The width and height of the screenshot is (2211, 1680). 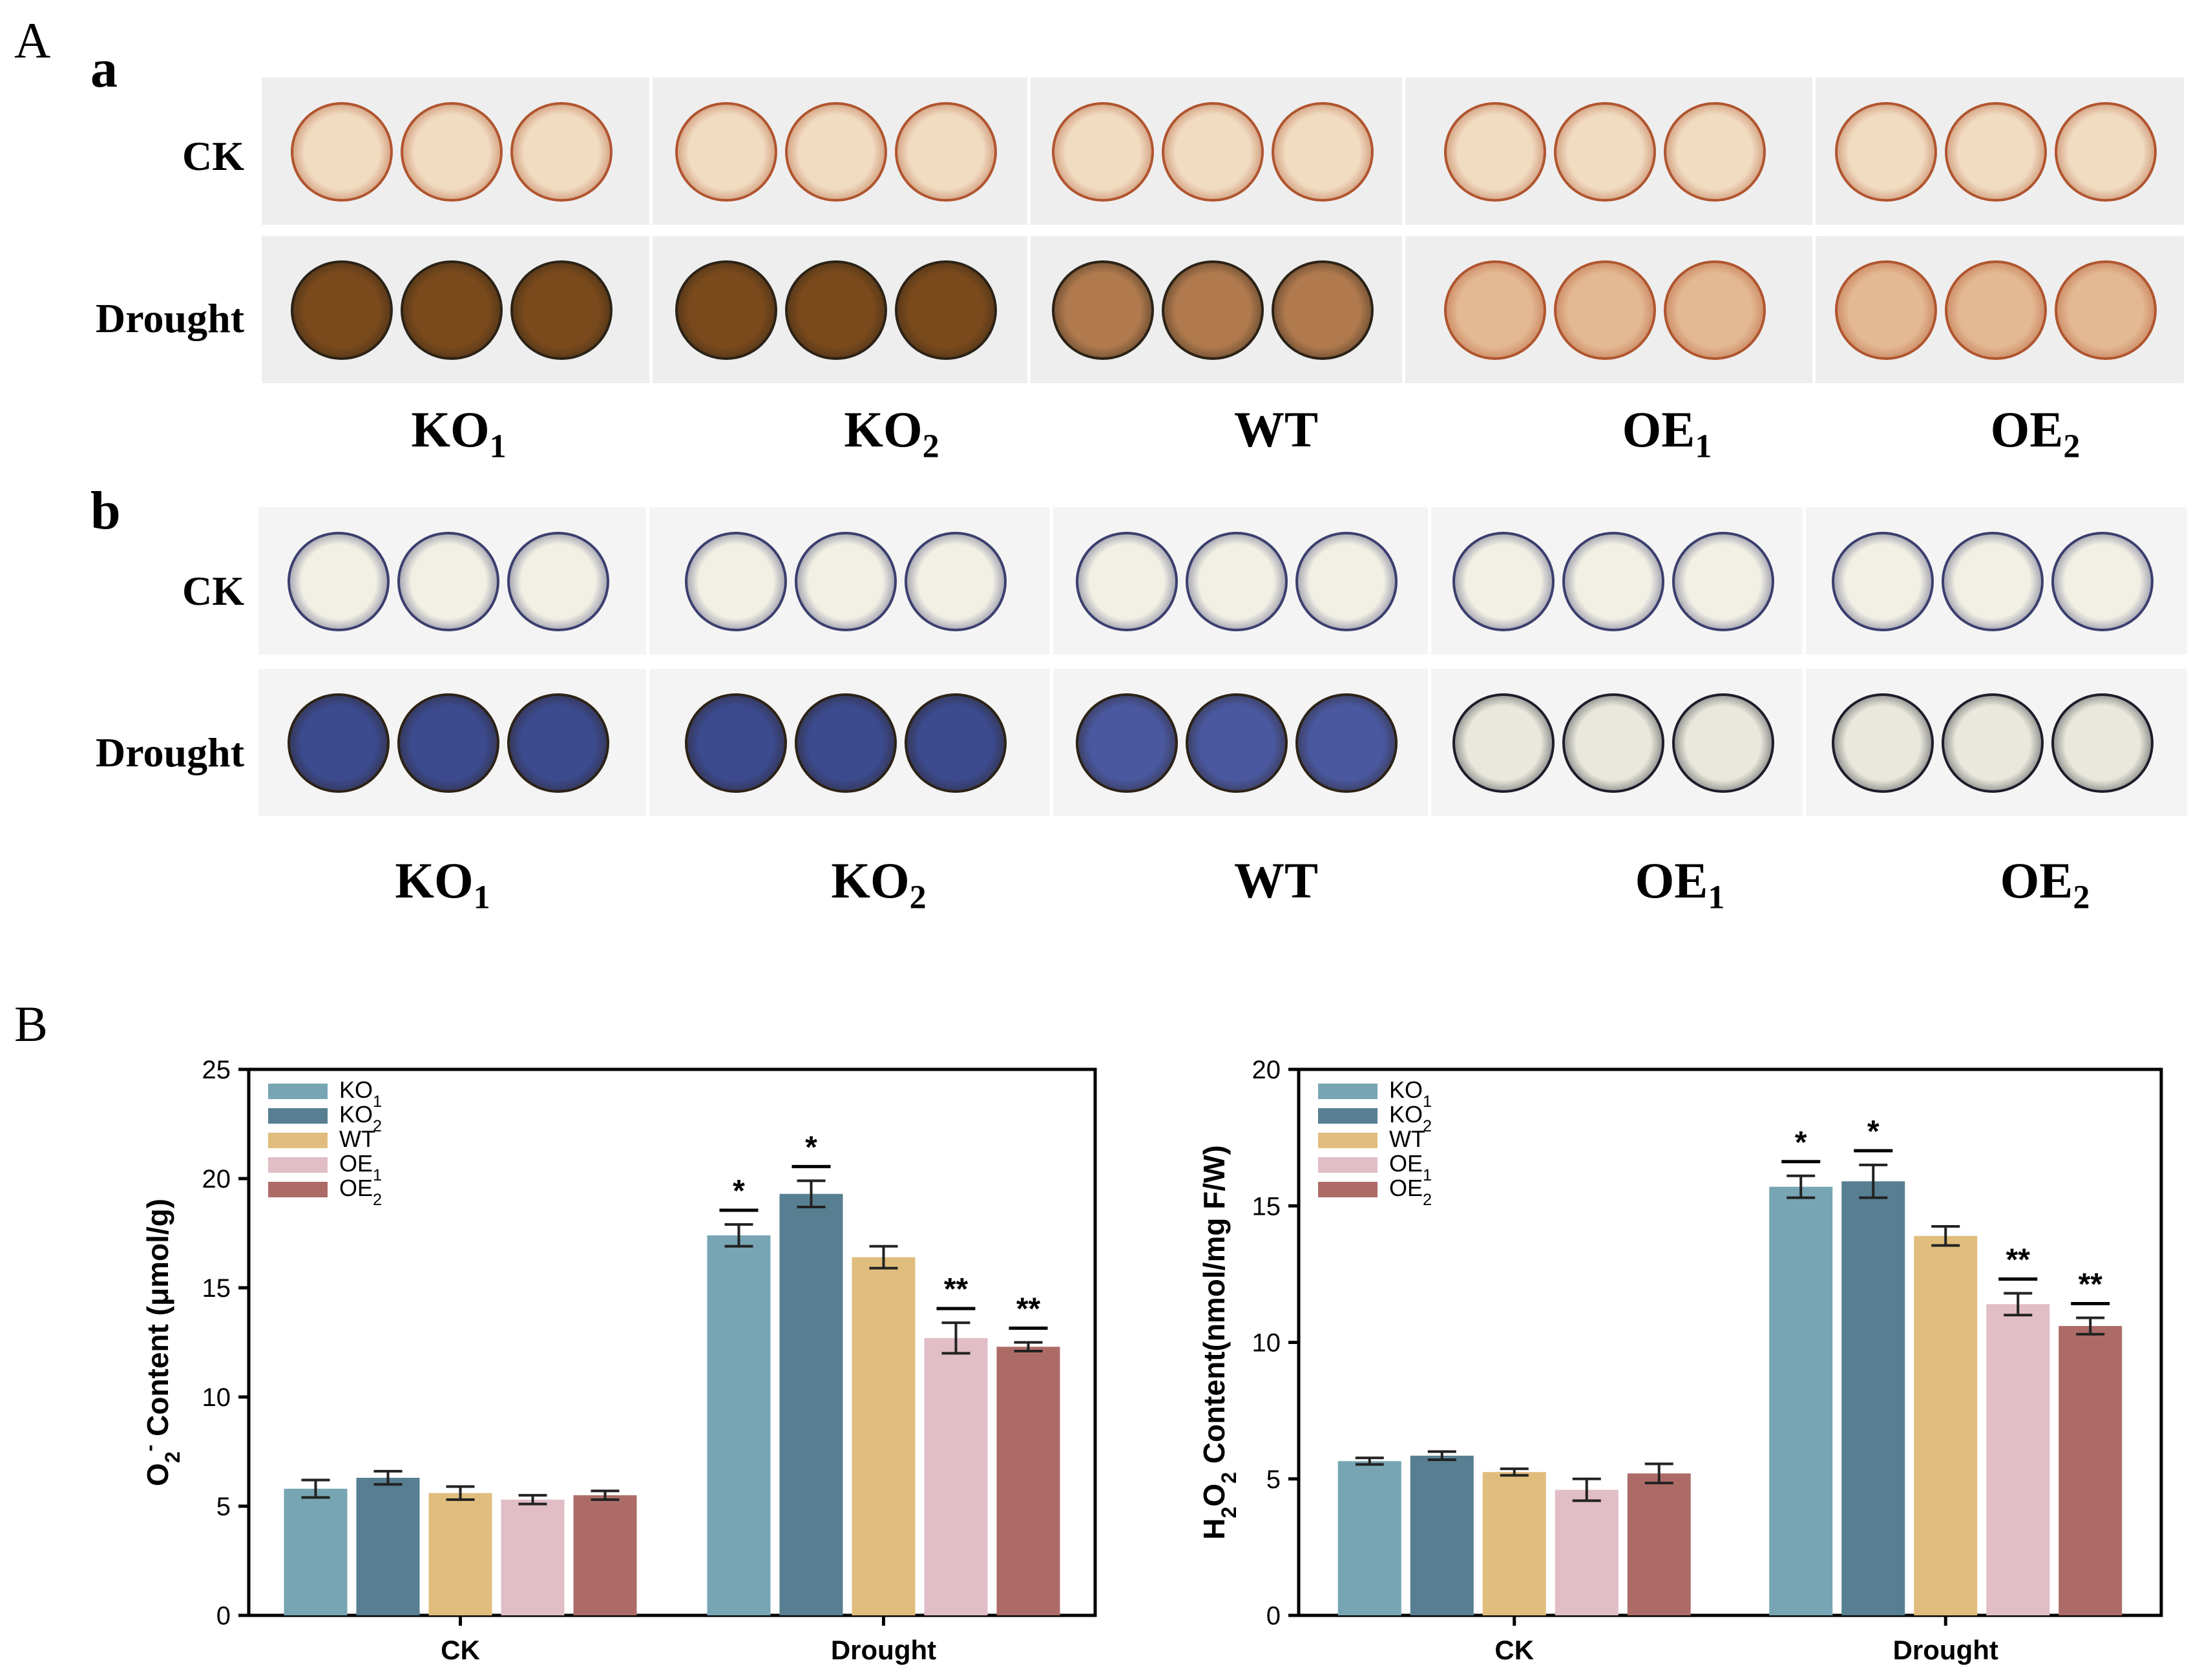 What do you see at coordinates (31, 1024) in the screenshot?
I see `panel-b-letter: B` at bounding box center [31, 1024].